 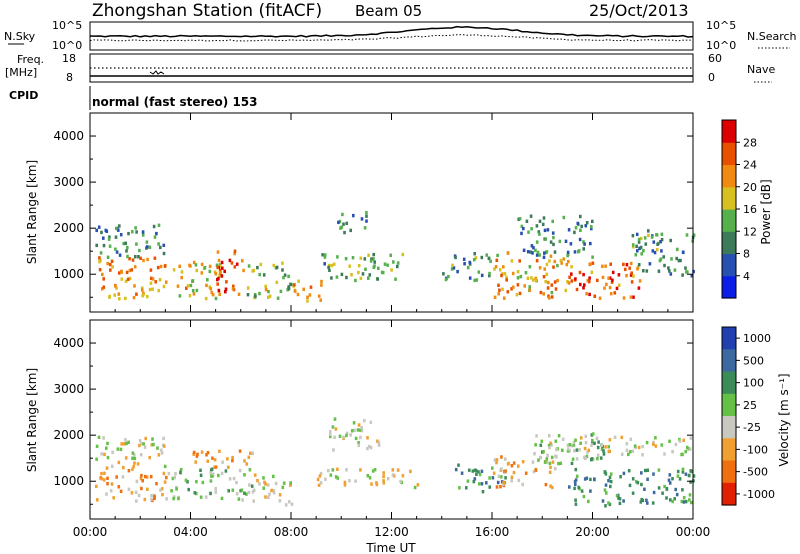 I want to click on freq-right-tick-bottom: 0, so click(x=711, y=77).